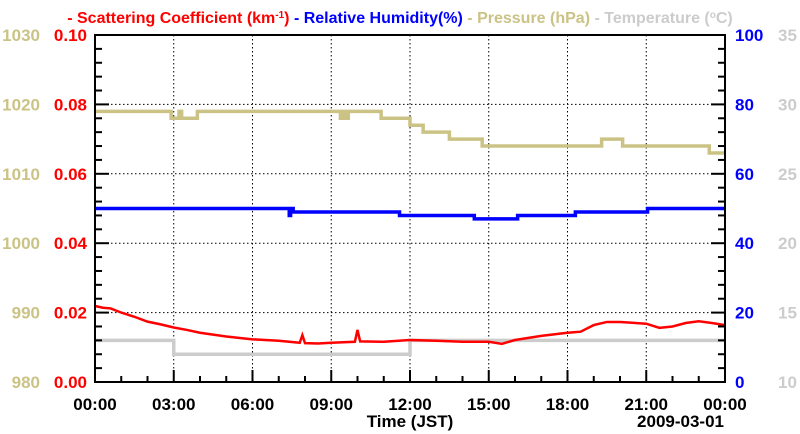 The height and width of the screenshot is (434, 800). Describe the element at coordinates (526, 18) in the screenshot. I see `legend-entry: - Pressure (hPa)` at that location.